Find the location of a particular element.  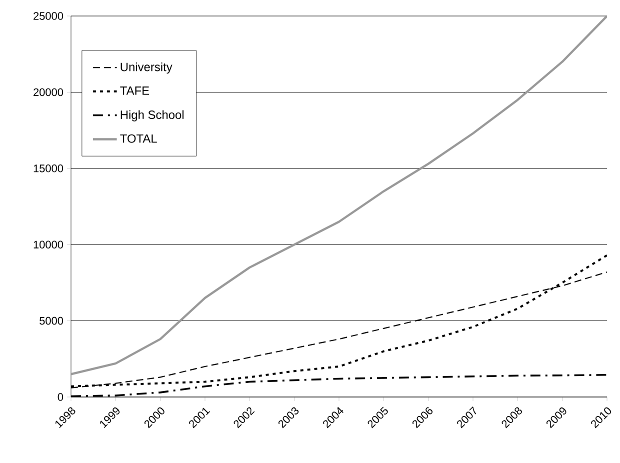

y-tick-label: 5000 is located at coordinates (52, 320).